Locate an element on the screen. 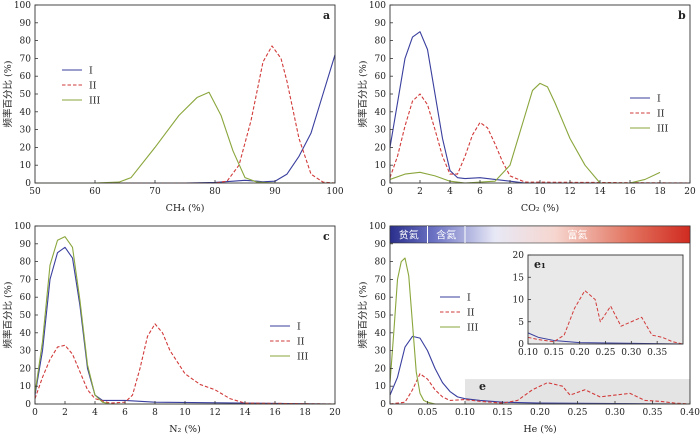 This screenshot has width=700, height=435. x-tick-label: 100 is located at coordinates (334, 192).